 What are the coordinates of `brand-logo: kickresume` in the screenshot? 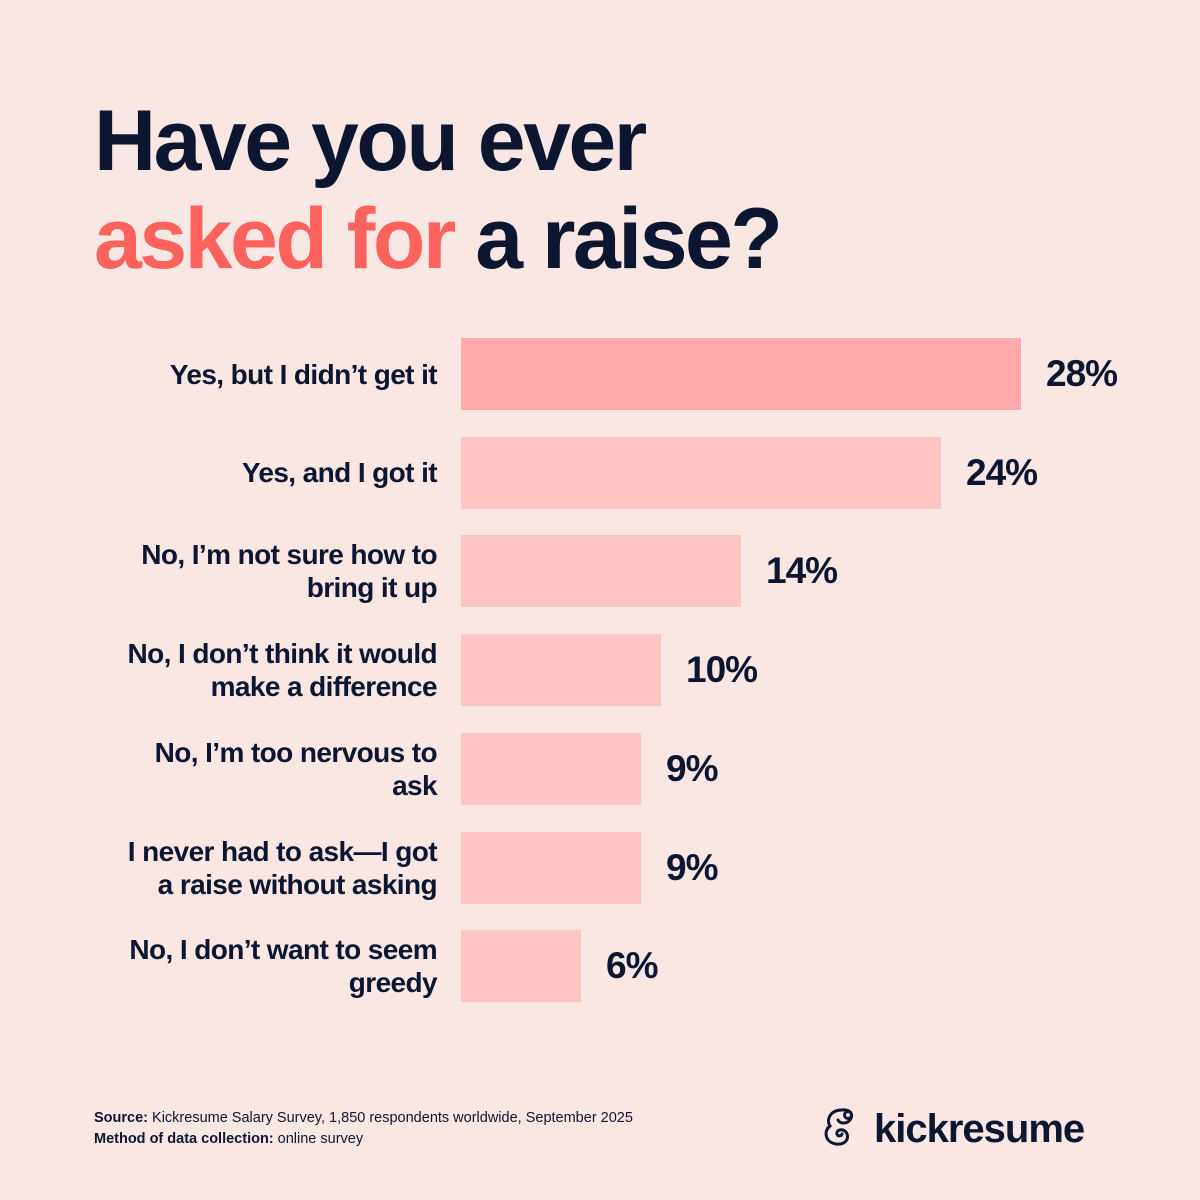 It's located at (952, 1128).